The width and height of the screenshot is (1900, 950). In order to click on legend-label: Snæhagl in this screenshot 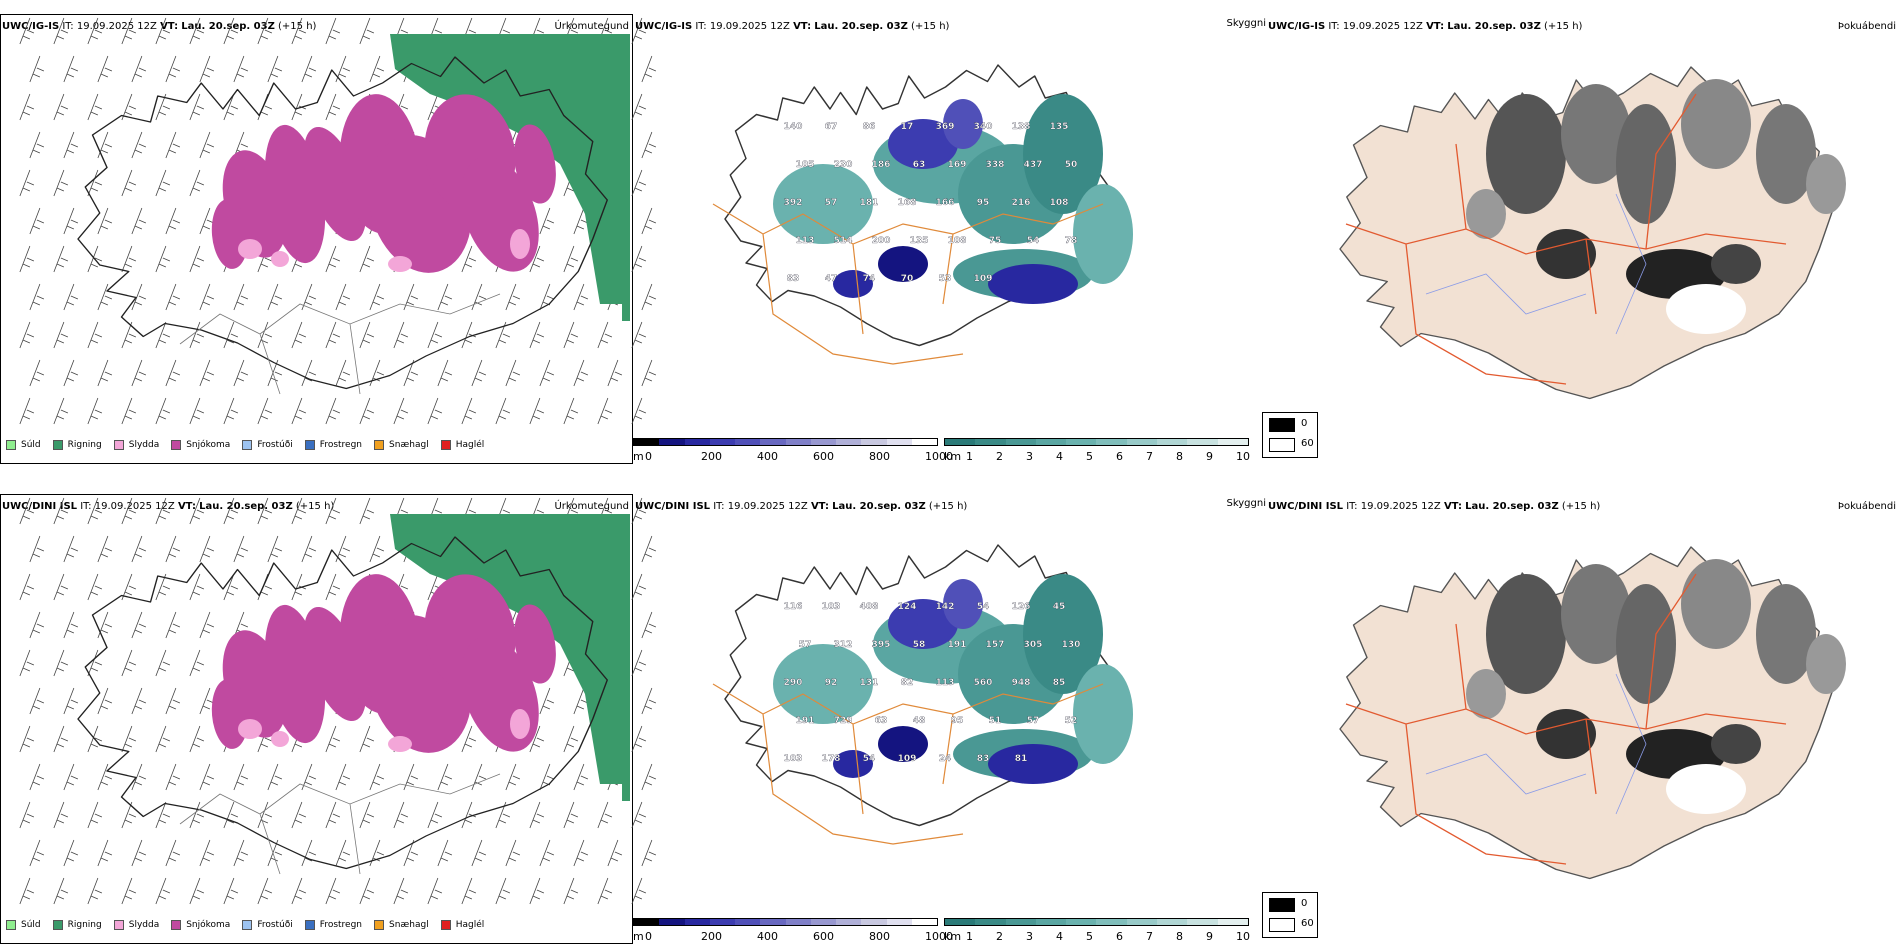, I will do `click(409, 925)`.